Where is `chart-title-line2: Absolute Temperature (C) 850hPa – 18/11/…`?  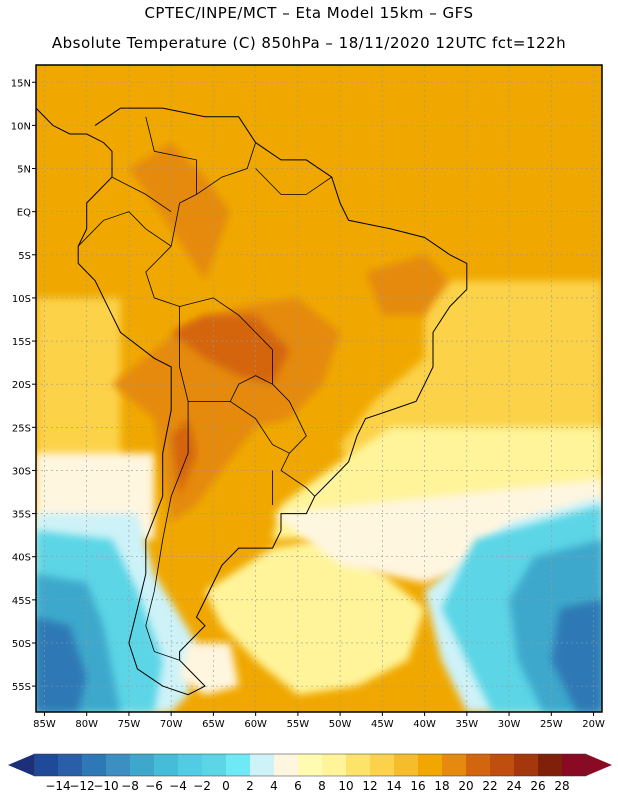 chart-title-line2: Absolute Temperature (C) 850hPa – 18/11/… is located at coordinates (309, 43).